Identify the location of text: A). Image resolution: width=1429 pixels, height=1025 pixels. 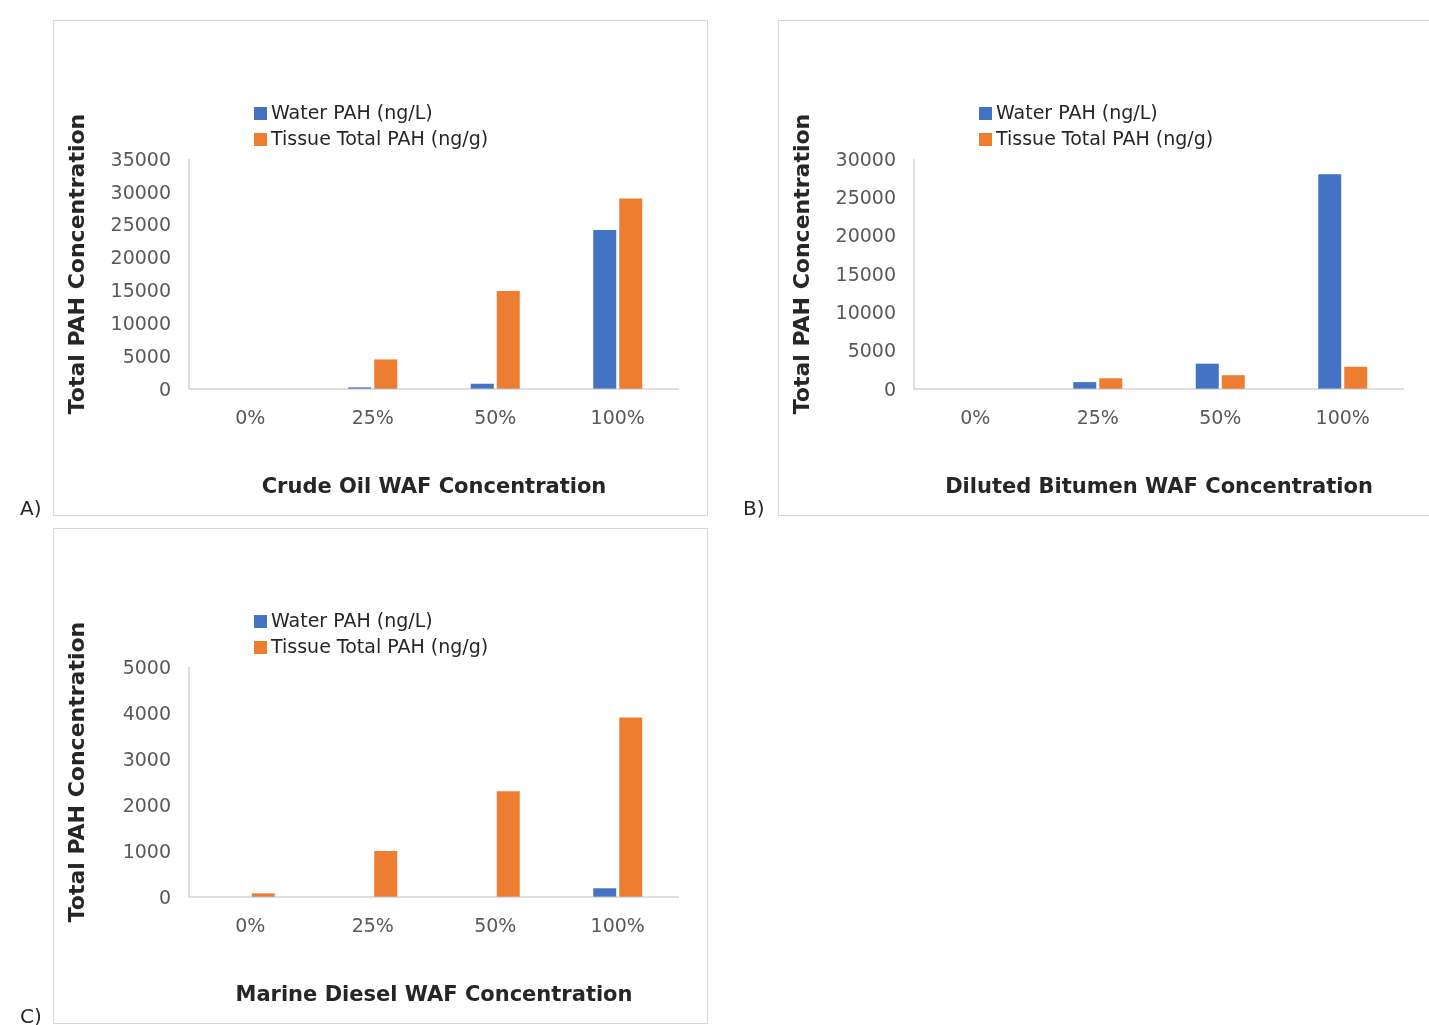
(31, 508).